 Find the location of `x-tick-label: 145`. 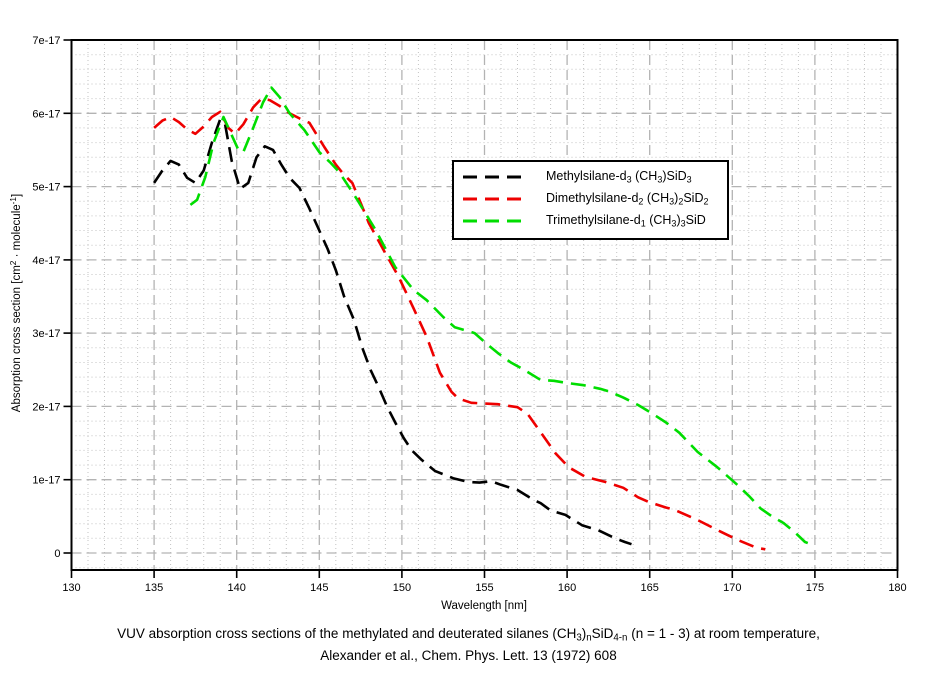

x-tick-label: 145 is located at coordinates (319, 588).